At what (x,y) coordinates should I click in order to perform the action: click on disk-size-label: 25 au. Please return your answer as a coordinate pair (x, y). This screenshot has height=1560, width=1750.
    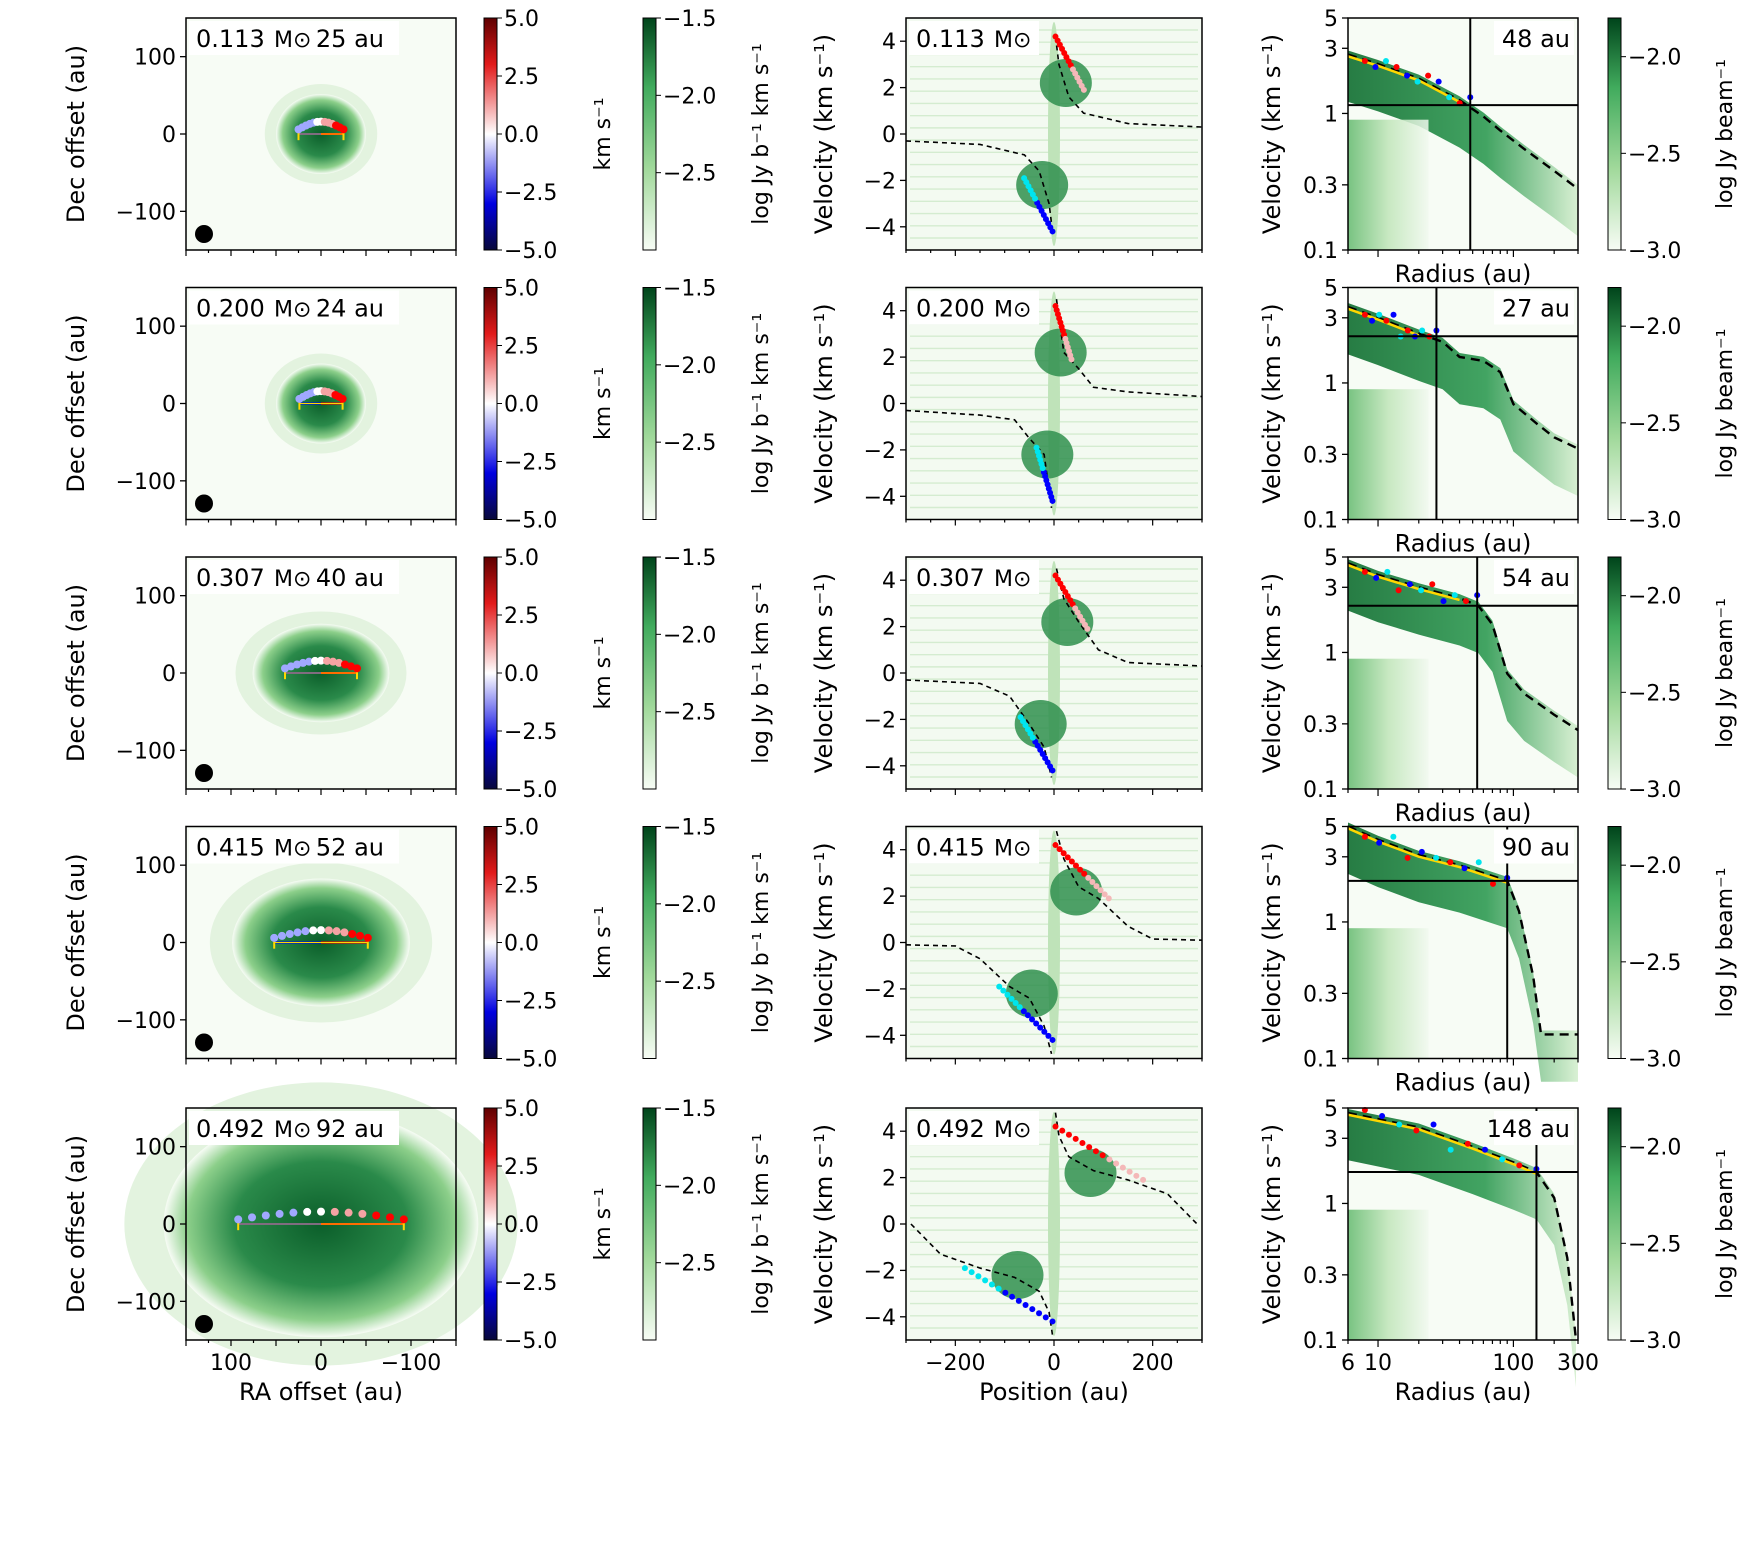
    Looking at the image, I should click on (350, 39).